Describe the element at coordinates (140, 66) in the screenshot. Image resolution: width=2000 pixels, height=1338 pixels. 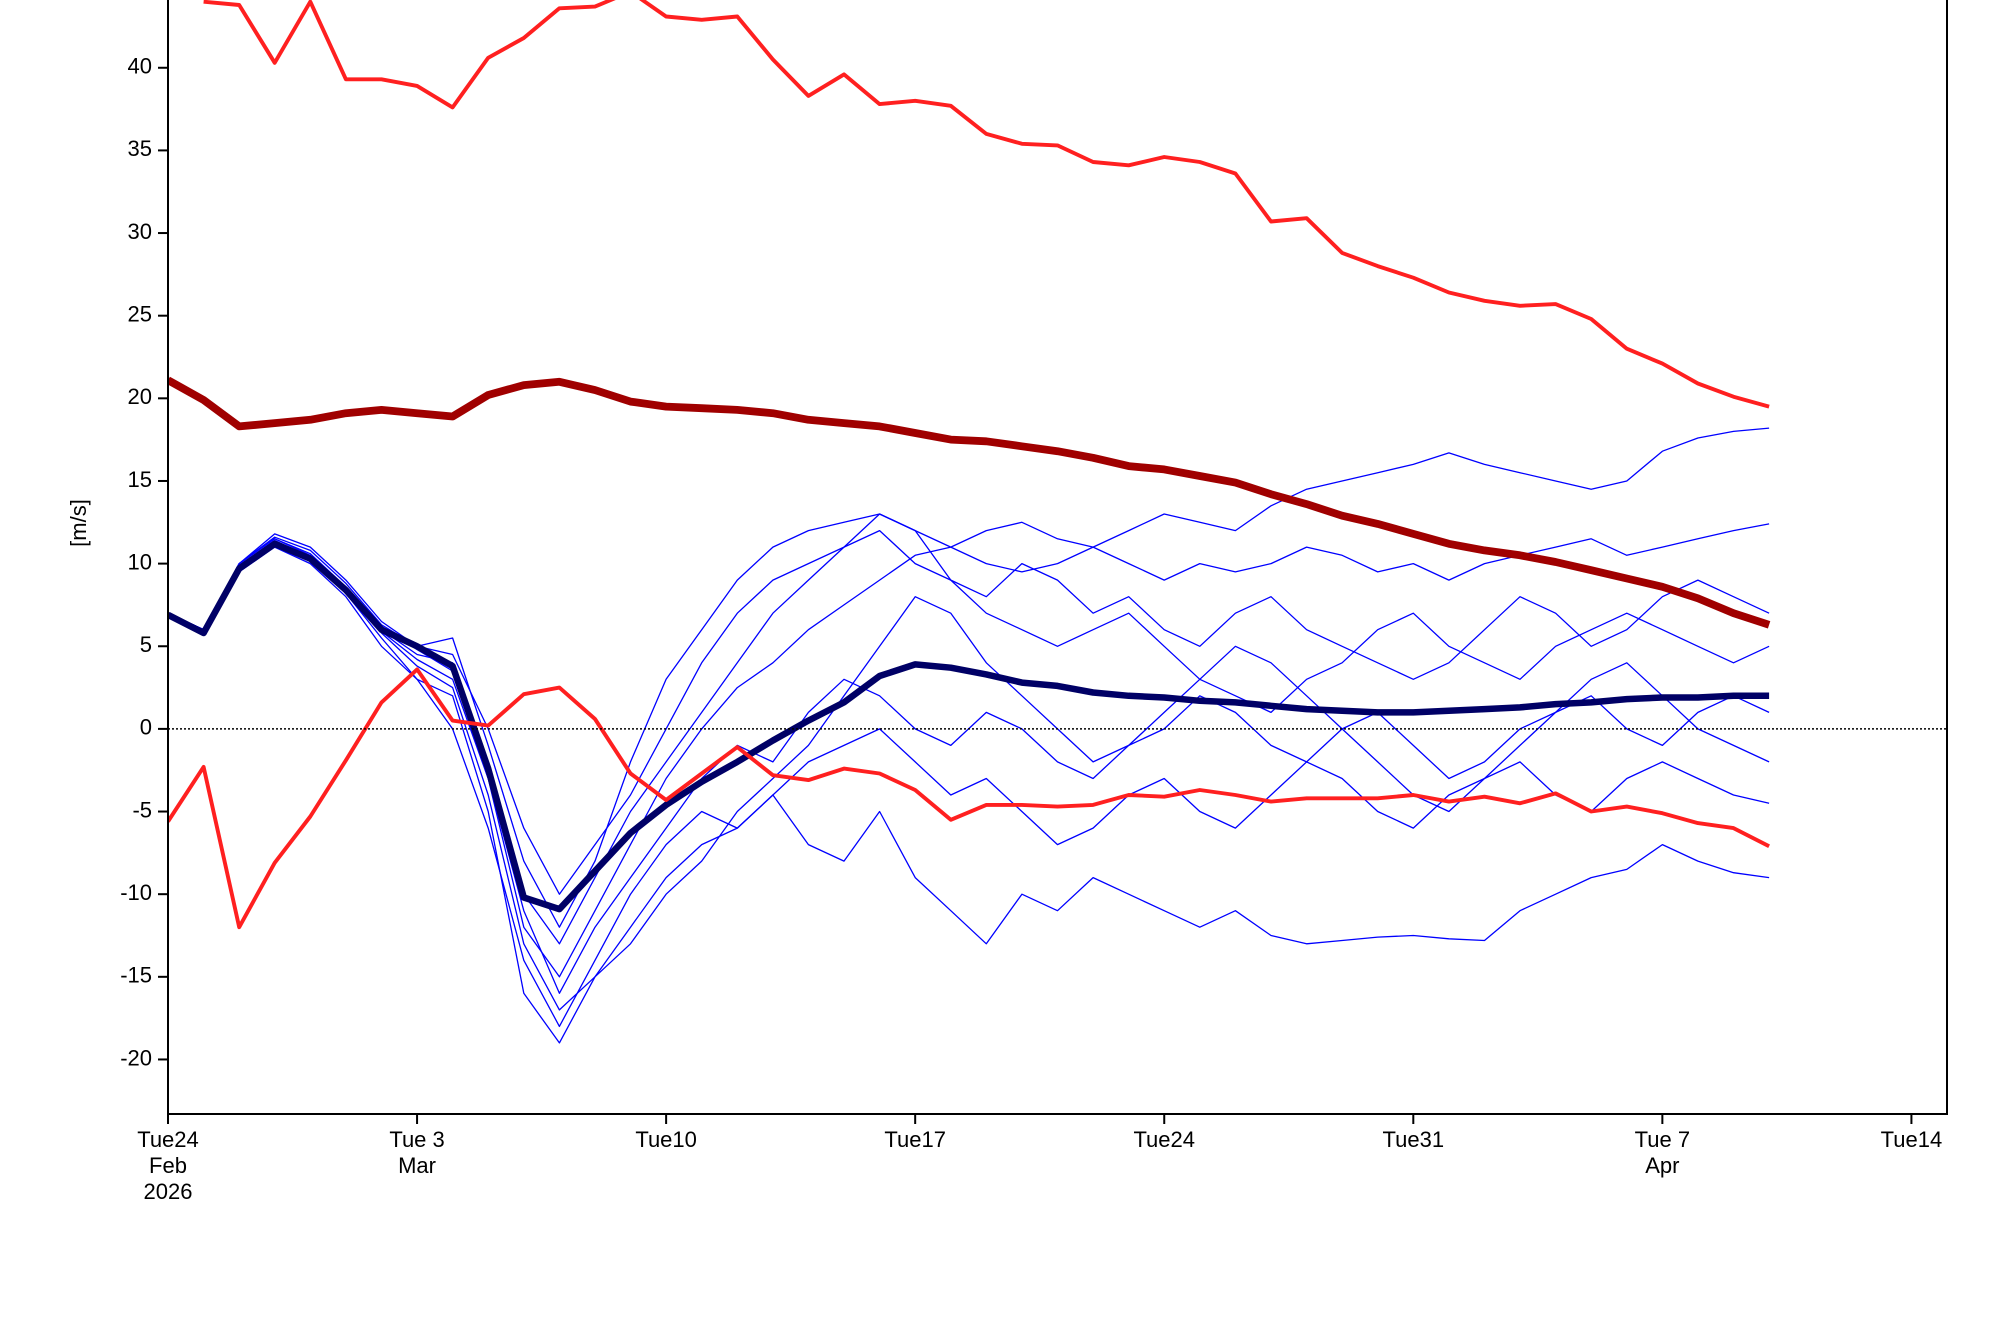
I see `y-tick-label: 40` at that location.